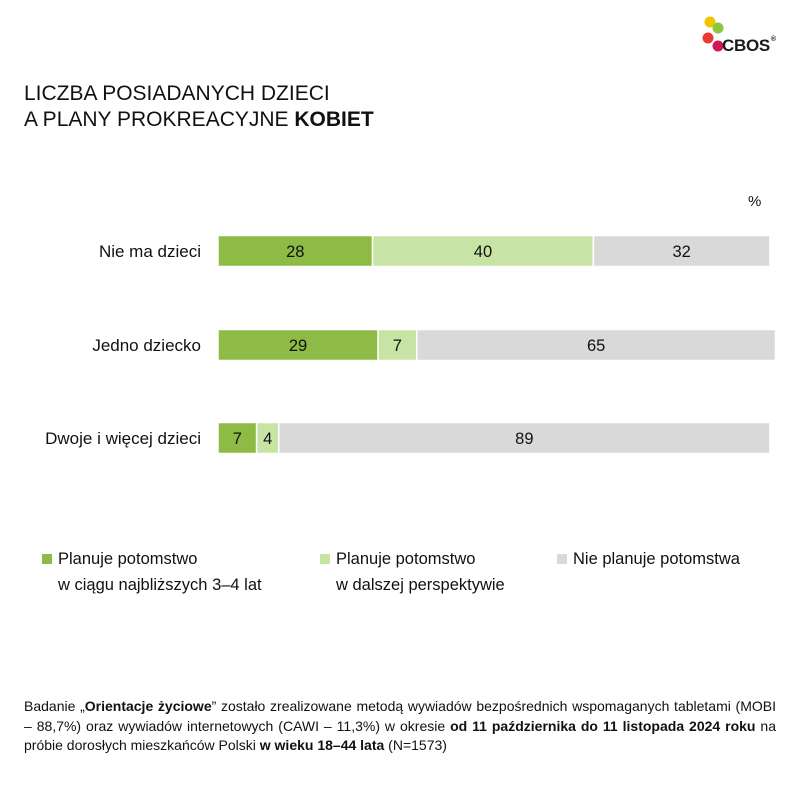 This screenshot has width=800, height=800. I want to click on legend-label-later: Planuje potomstwo w dalszej perspektywie, so click(420, 572).